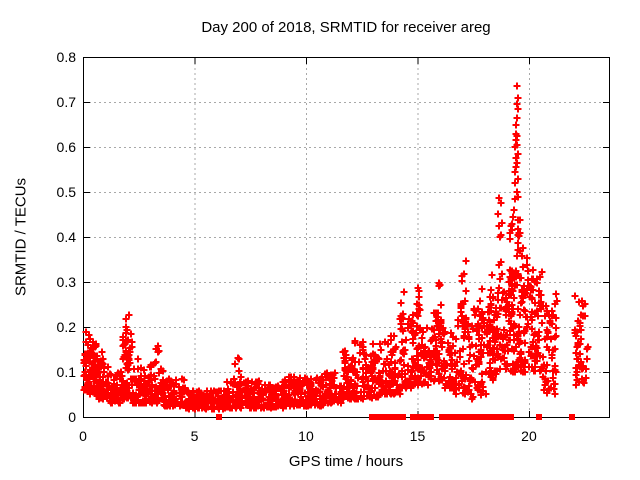  What do you see at coordinates (67, 192) in the screenshot?
I see `svg-text: 0.5` at bounding box center [67, 192].